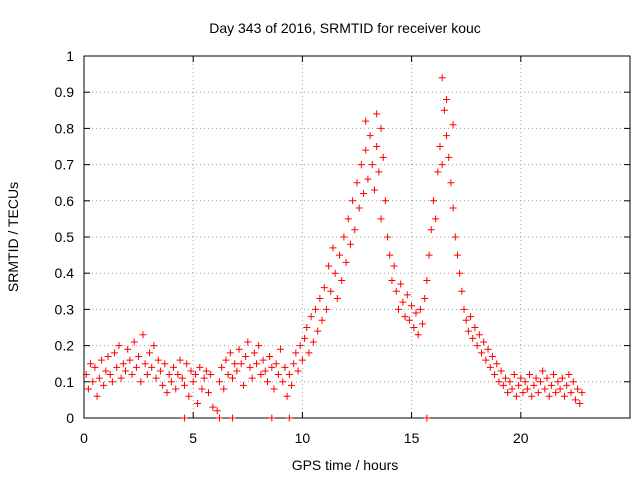 This screenshot has width=640, height=480. I want to click on x-tick-label: 5, so click(193, 438).